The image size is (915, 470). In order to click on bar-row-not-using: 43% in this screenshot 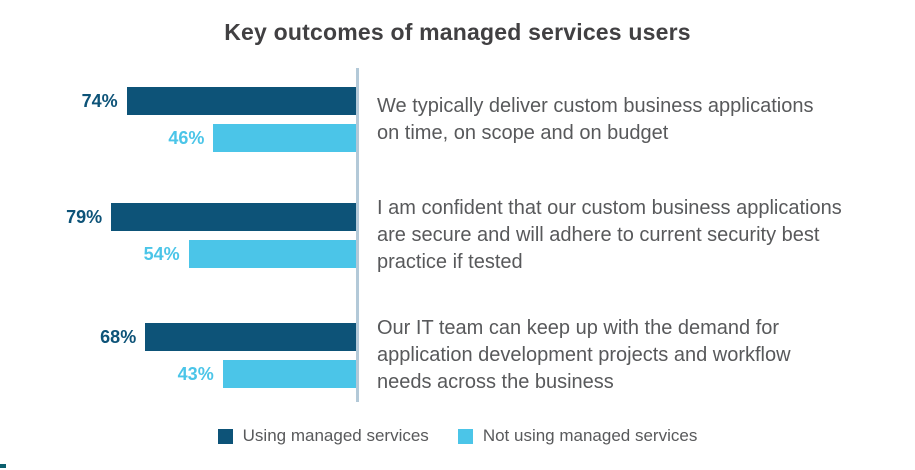, I will do `click(178, 374)`.